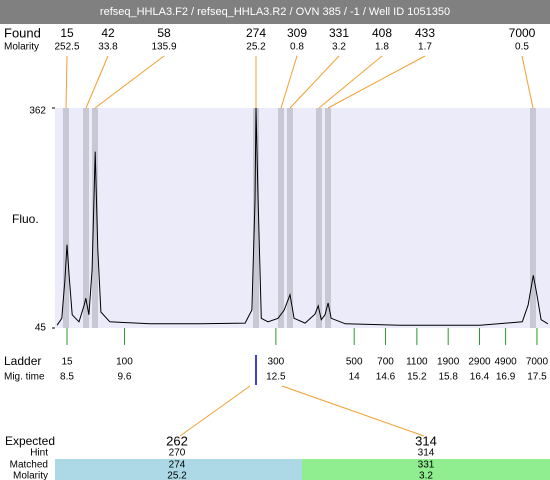  I want to click on matched-size: 274, so click(177, 465).